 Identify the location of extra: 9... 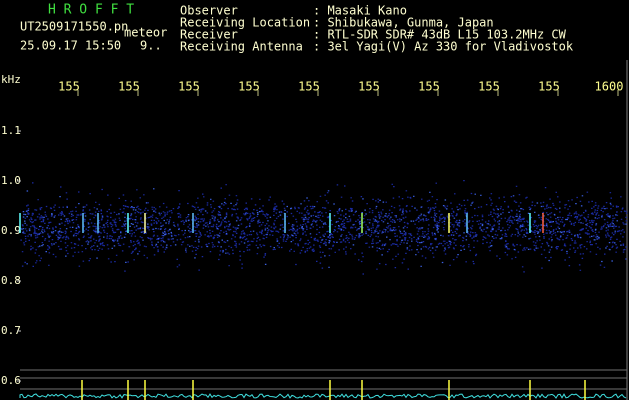
(151, 46).